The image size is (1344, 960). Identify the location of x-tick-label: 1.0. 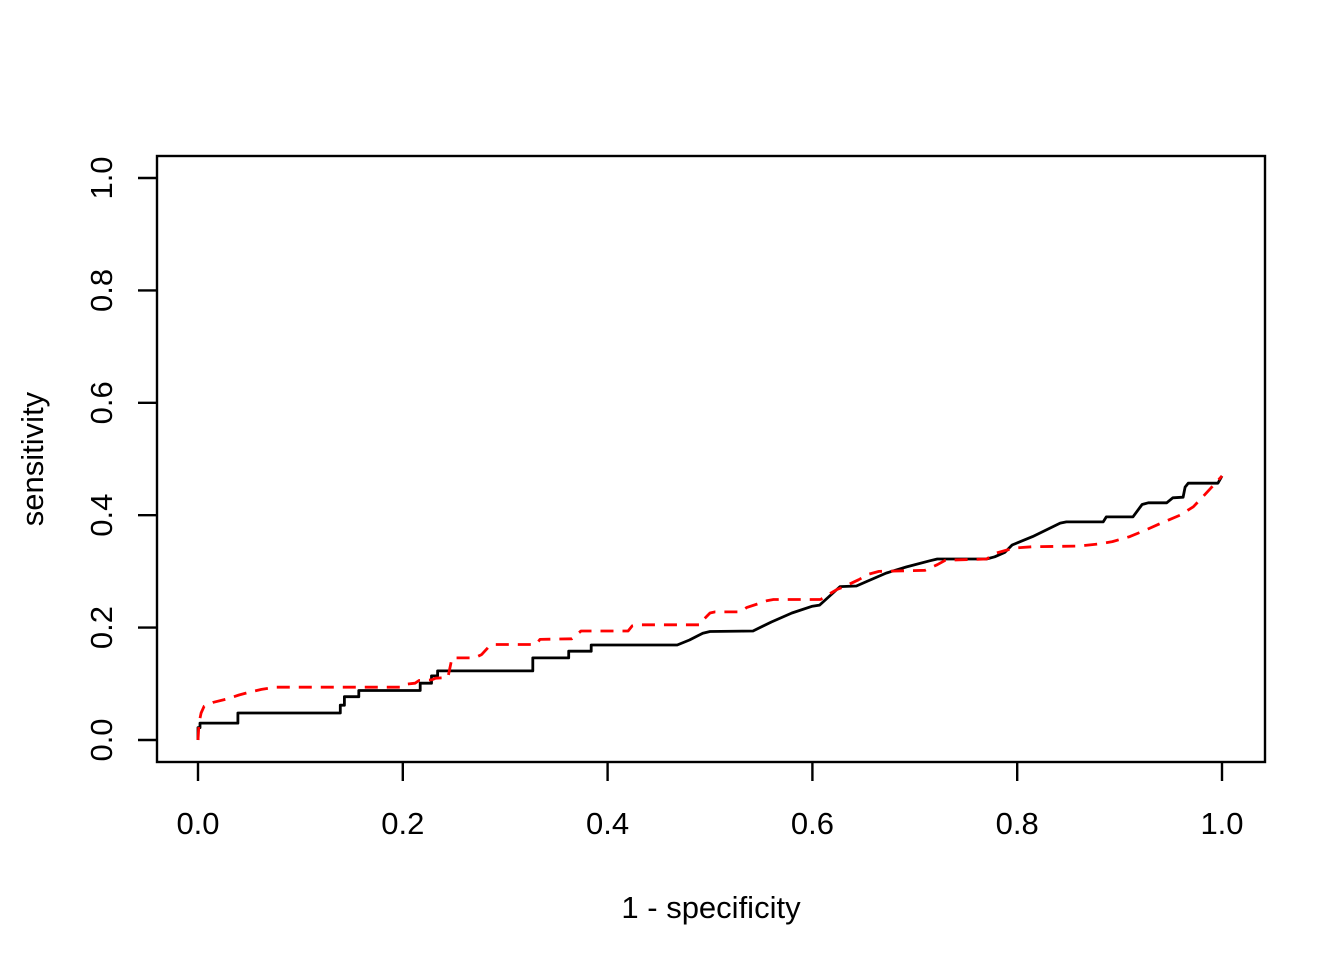
(1221, 823).